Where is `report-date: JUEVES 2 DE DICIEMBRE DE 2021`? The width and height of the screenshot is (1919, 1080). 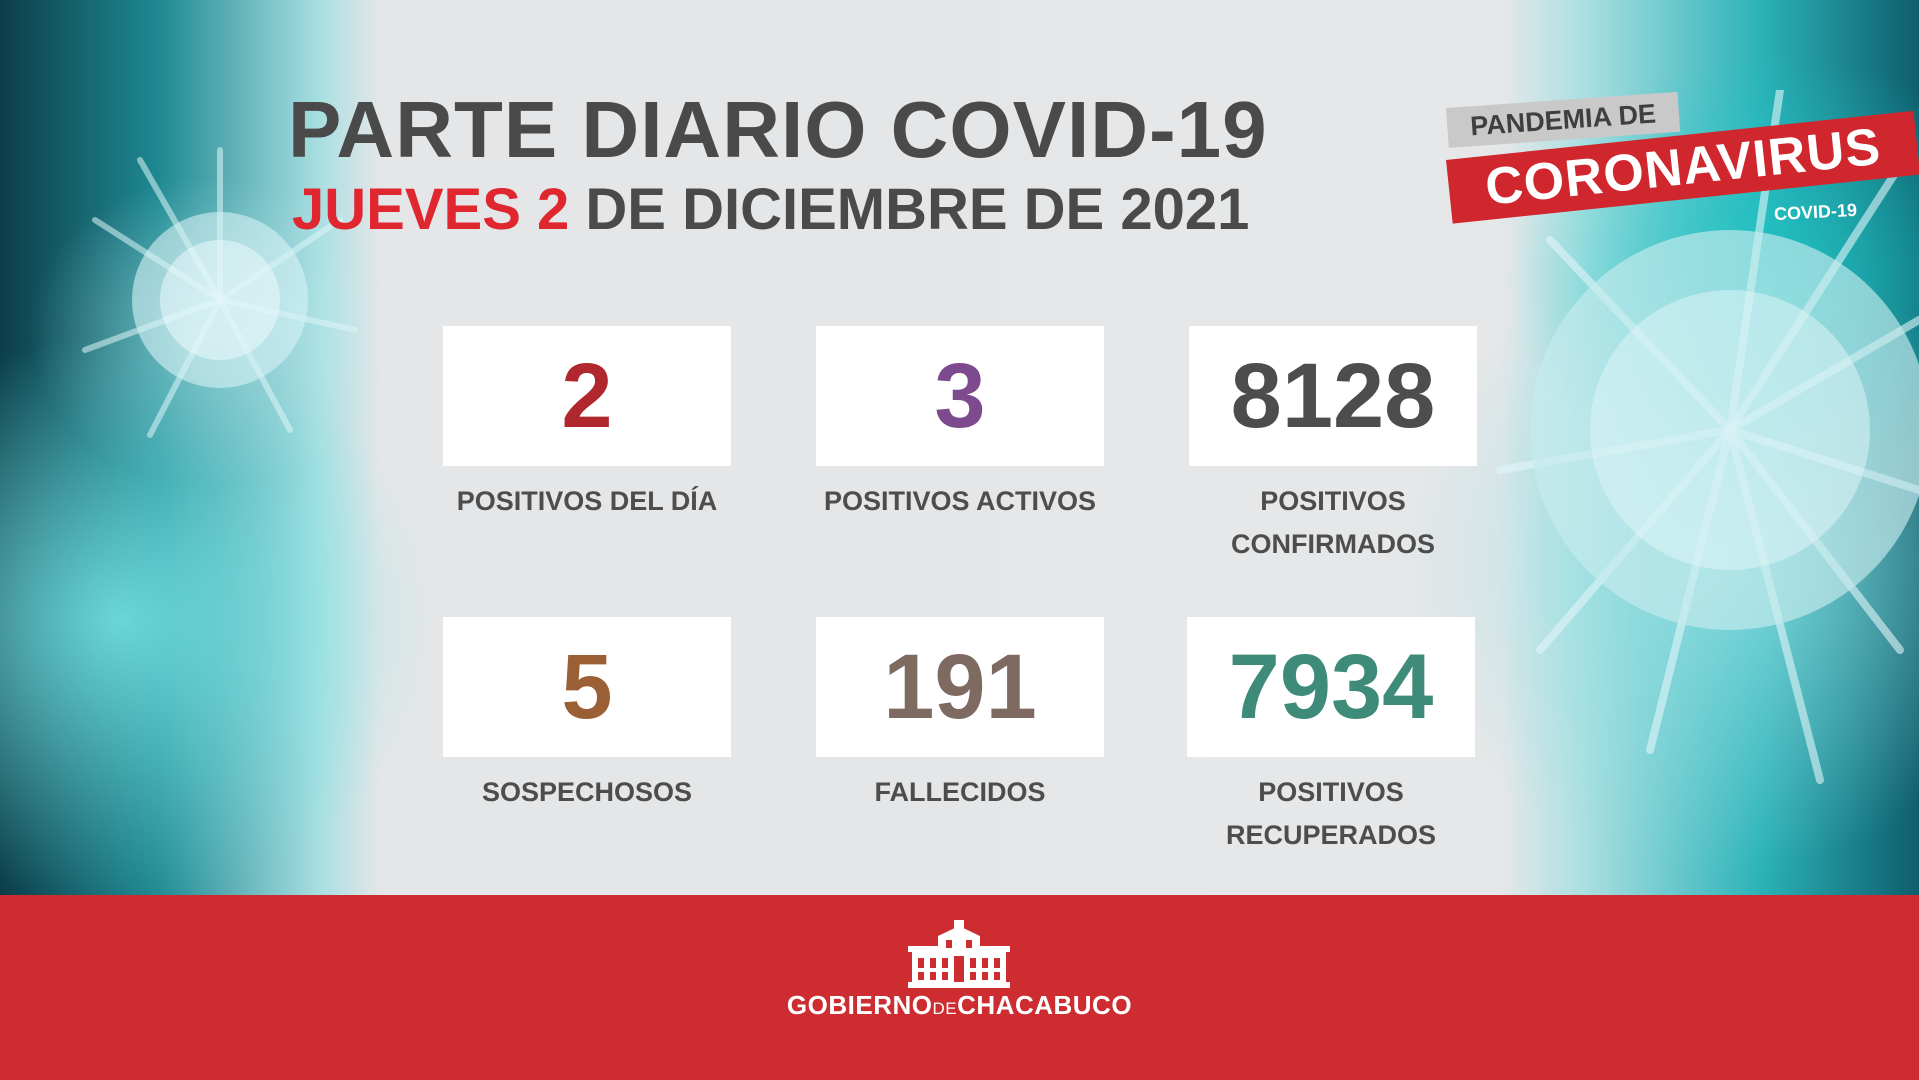
report-date: JUEVES 2 DE DICIEMBRE DE 2021 is located at coordinates (770, 209).